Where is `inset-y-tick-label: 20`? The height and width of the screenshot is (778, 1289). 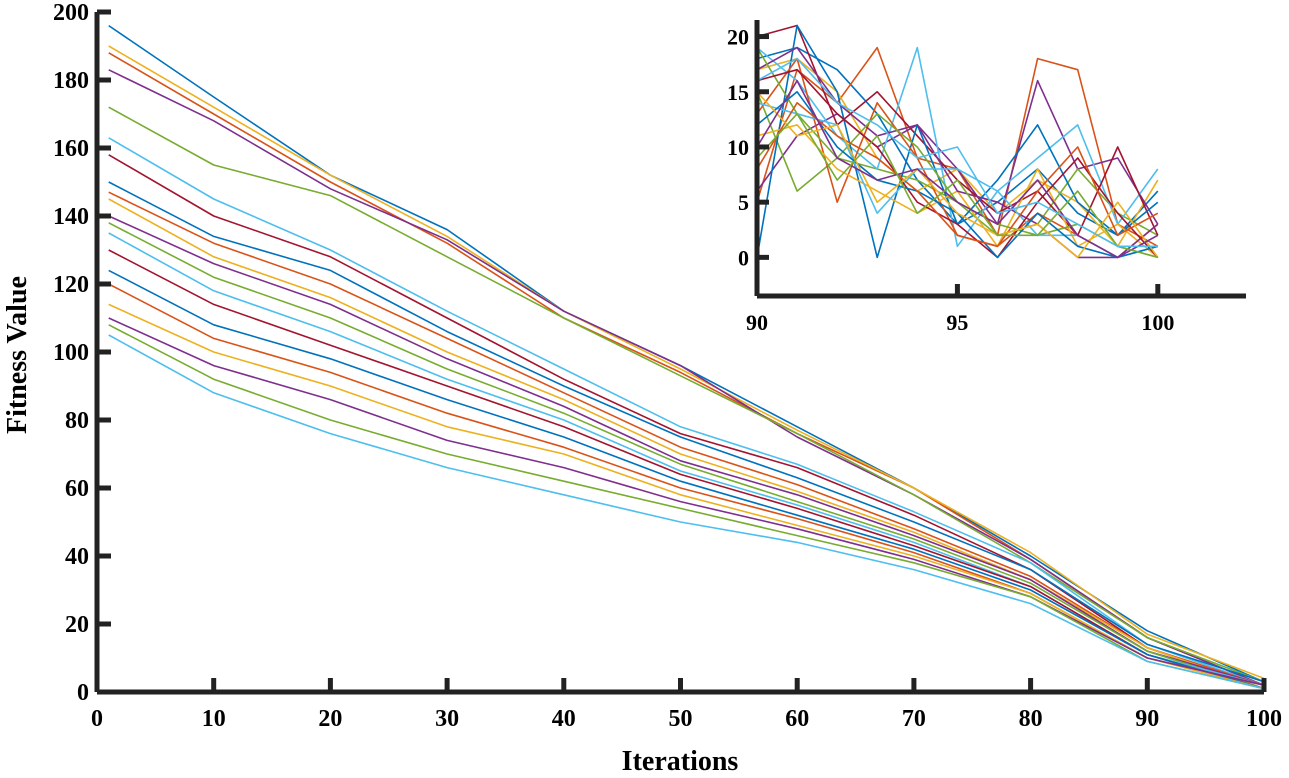 inset-y-tick-label: 20 is located at coordinates (738, 37).